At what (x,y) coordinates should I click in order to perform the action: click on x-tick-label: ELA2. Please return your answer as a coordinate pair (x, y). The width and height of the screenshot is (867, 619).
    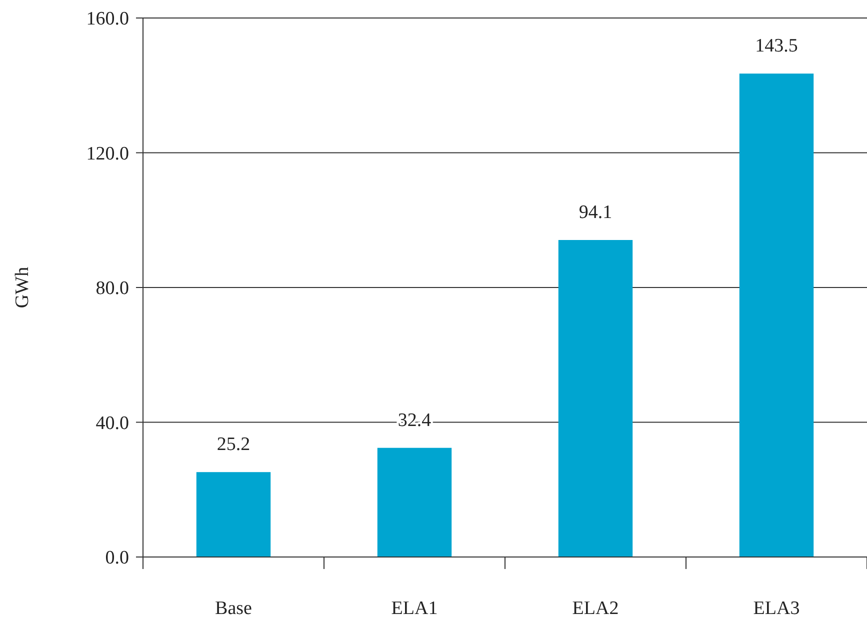
    Looking at the image, I should click on (595, 608).